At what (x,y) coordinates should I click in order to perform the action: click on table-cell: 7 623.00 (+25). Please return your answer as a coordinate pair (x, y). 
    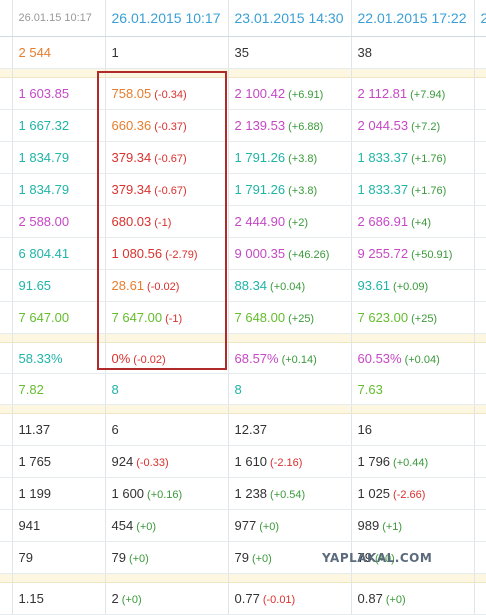
    Looking at the image, I should click on (413, 317).